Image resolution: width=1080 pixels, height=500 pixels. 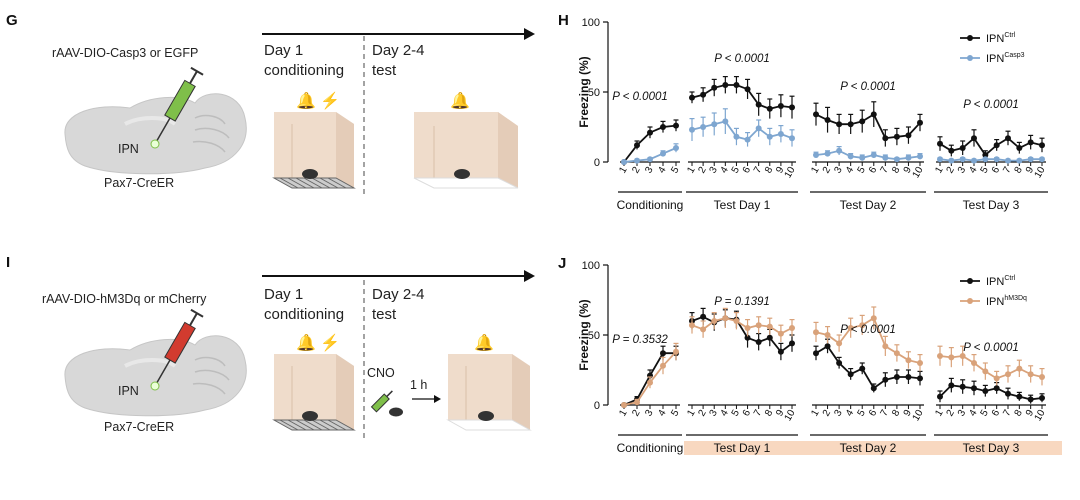 What do you see at coordinates (991, 205) in the screenshot?
I see `group-label: Test Day 3` at bounding box center [991, 205].